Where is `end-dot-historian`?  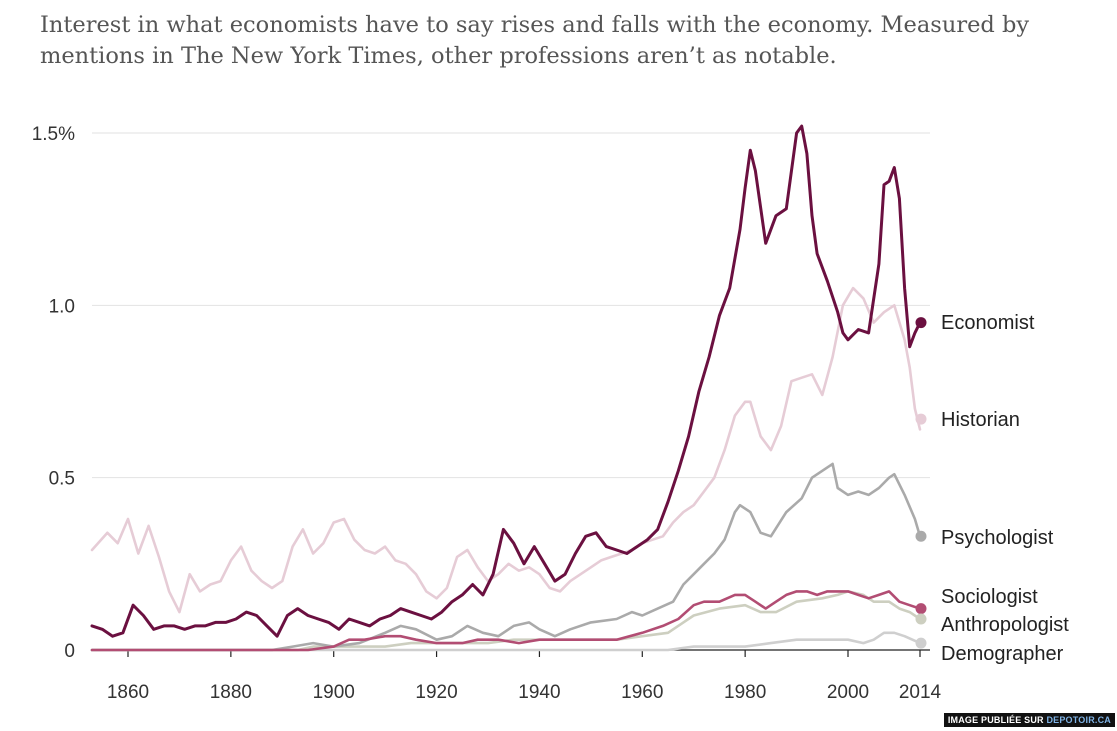
end-dot-historian is located at coordinates (921, 419).